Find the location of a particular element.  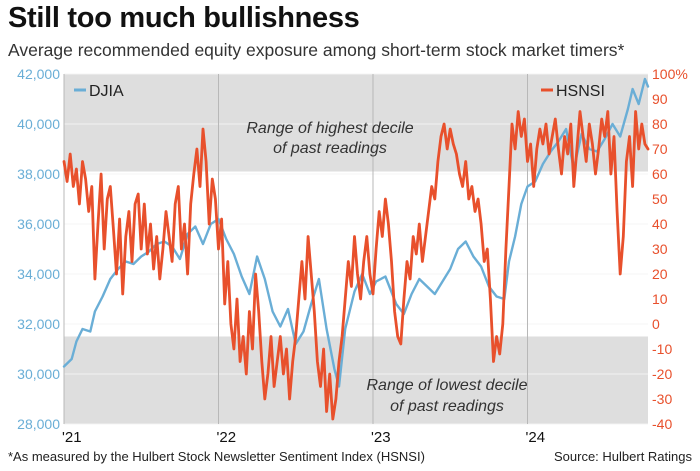

left-axis-tick-label: 30,000 is located at coordinates (38, 374).